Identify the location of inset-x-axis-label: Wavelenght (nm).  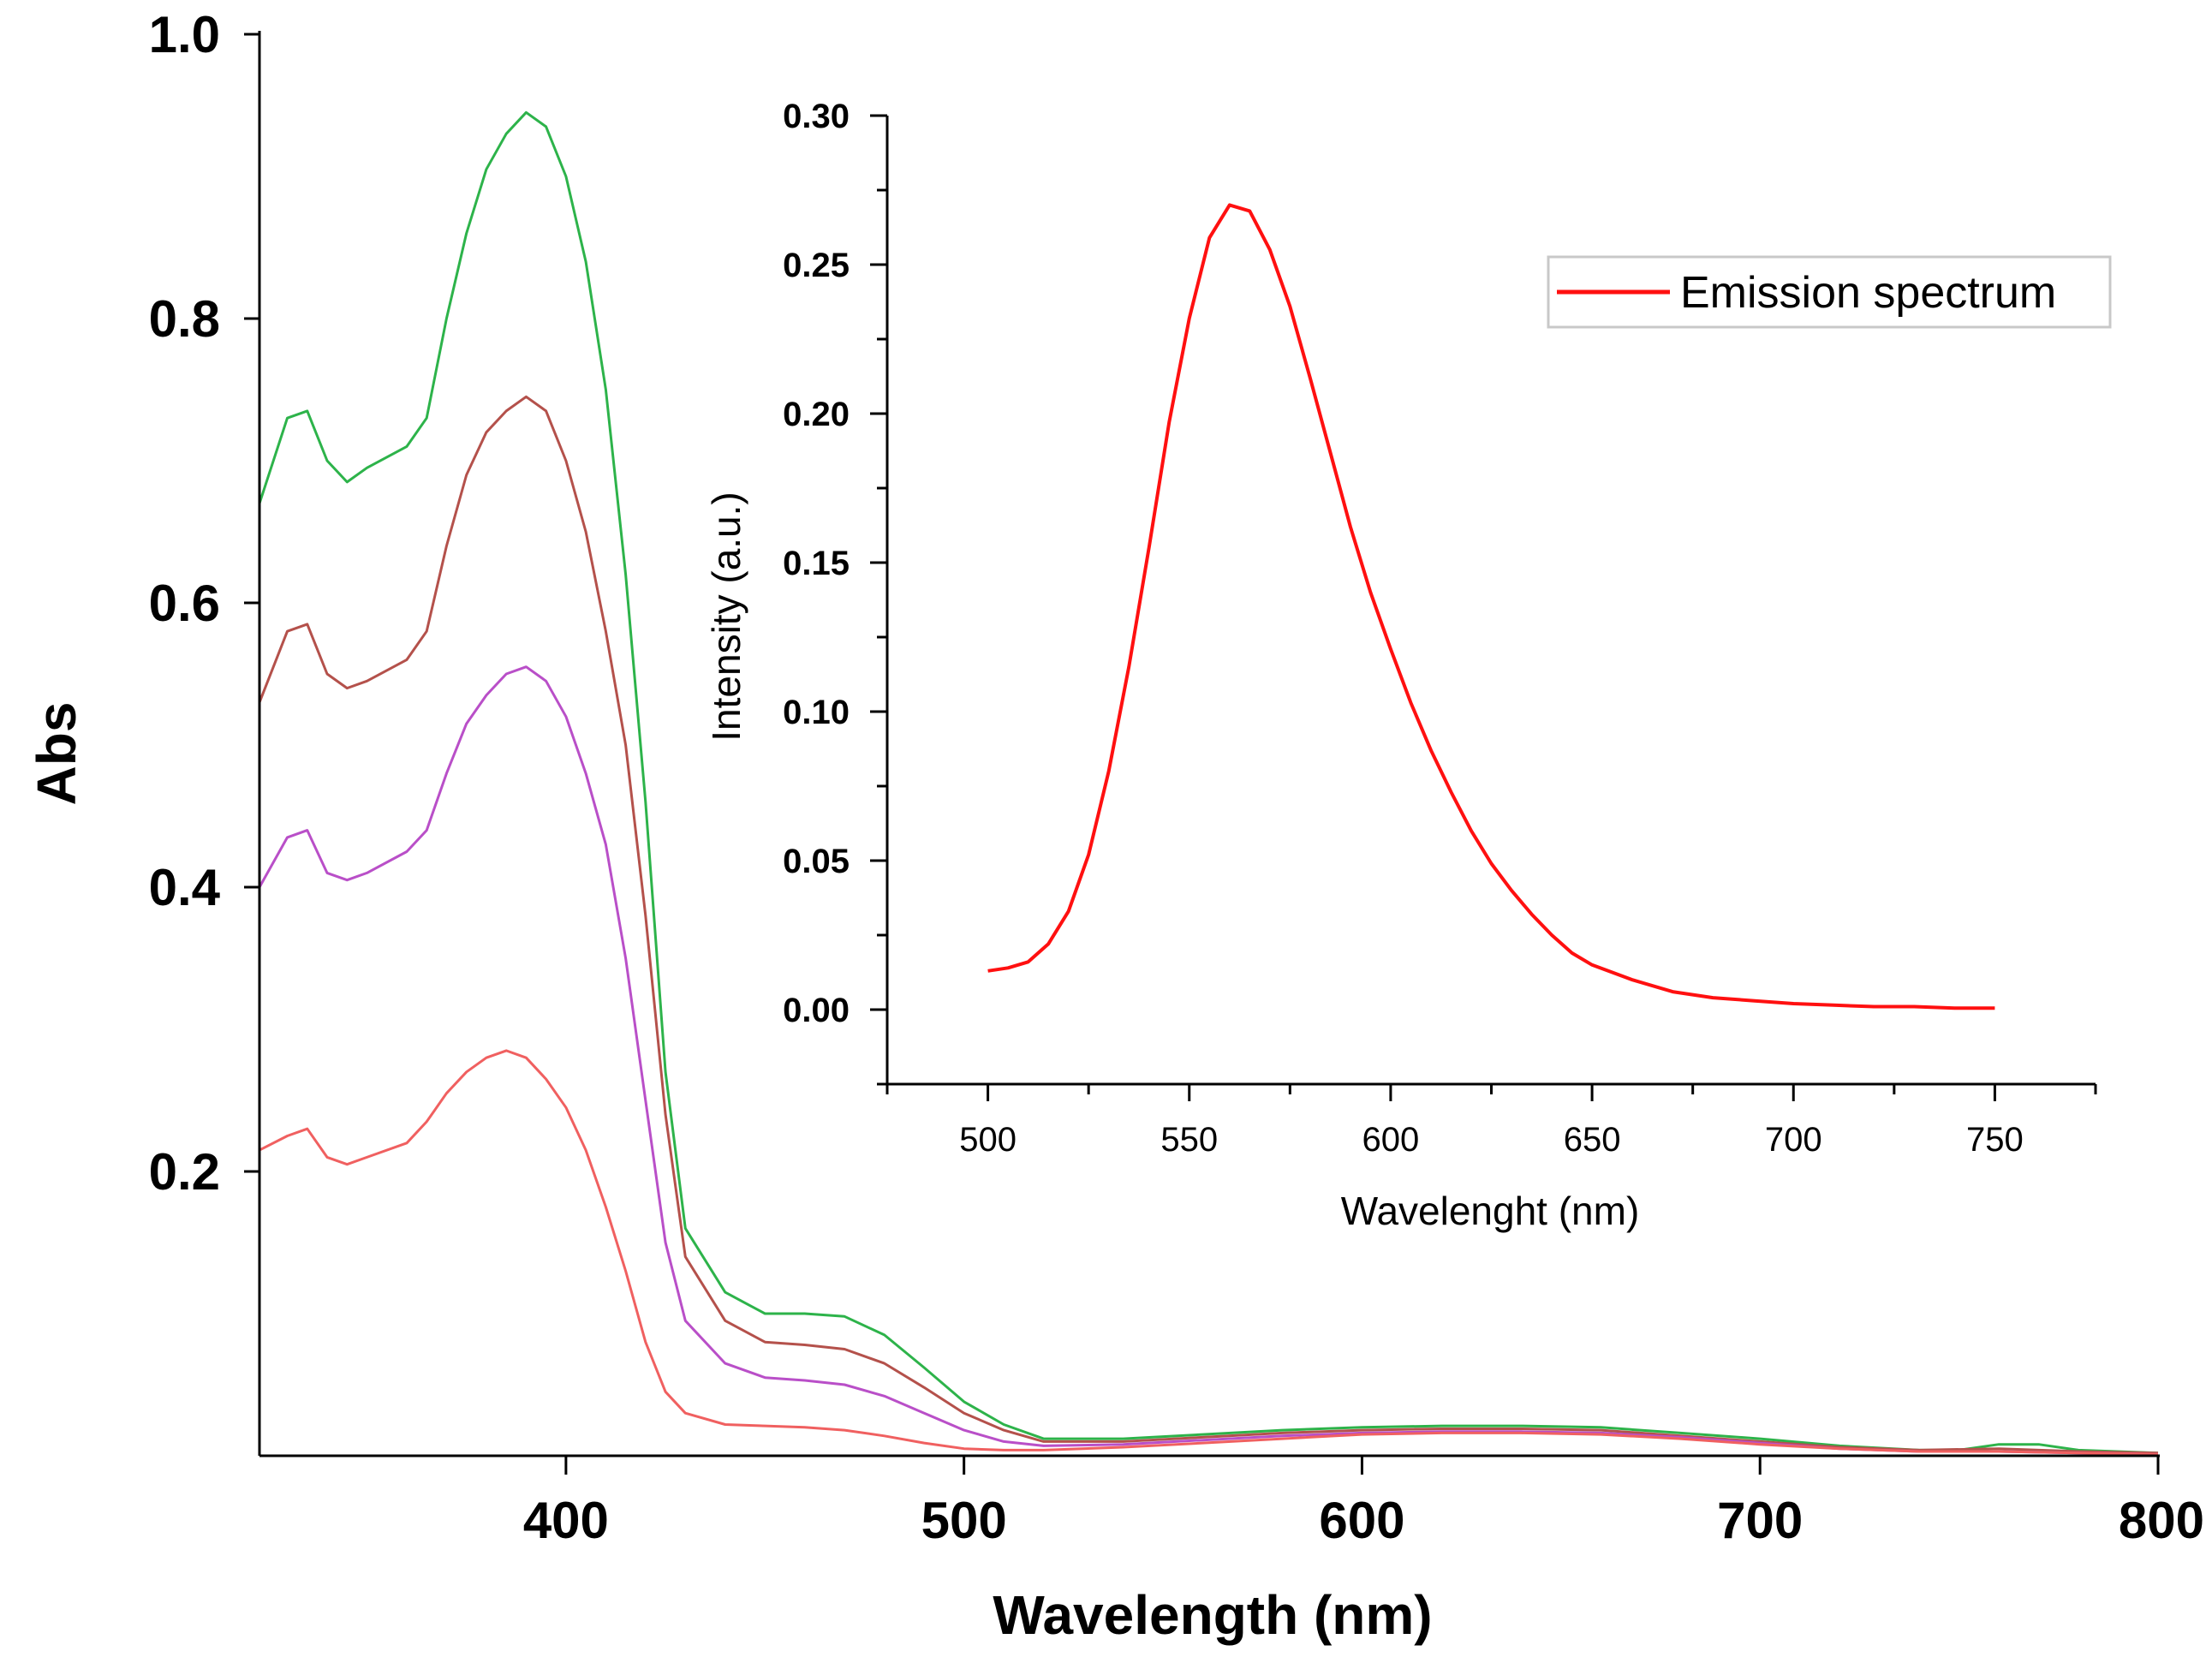
(1490, 1211).